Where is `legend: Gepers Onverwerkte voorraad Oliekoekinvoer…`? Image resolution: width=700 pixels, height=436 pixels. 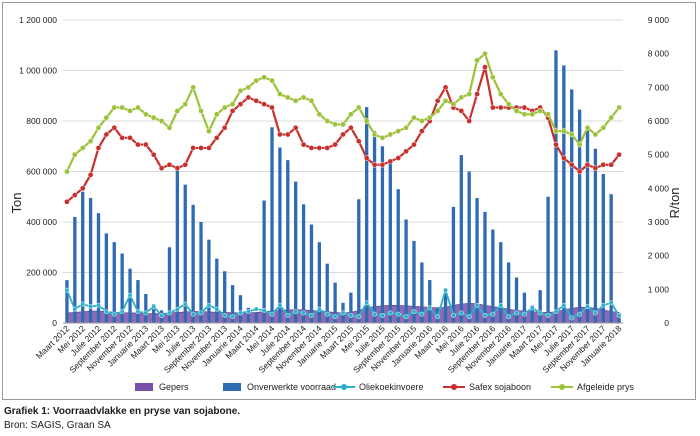
legend: Gepers Onverwerkte voorraad Oliekoekinvoer… is located at coordinates (385, 387).